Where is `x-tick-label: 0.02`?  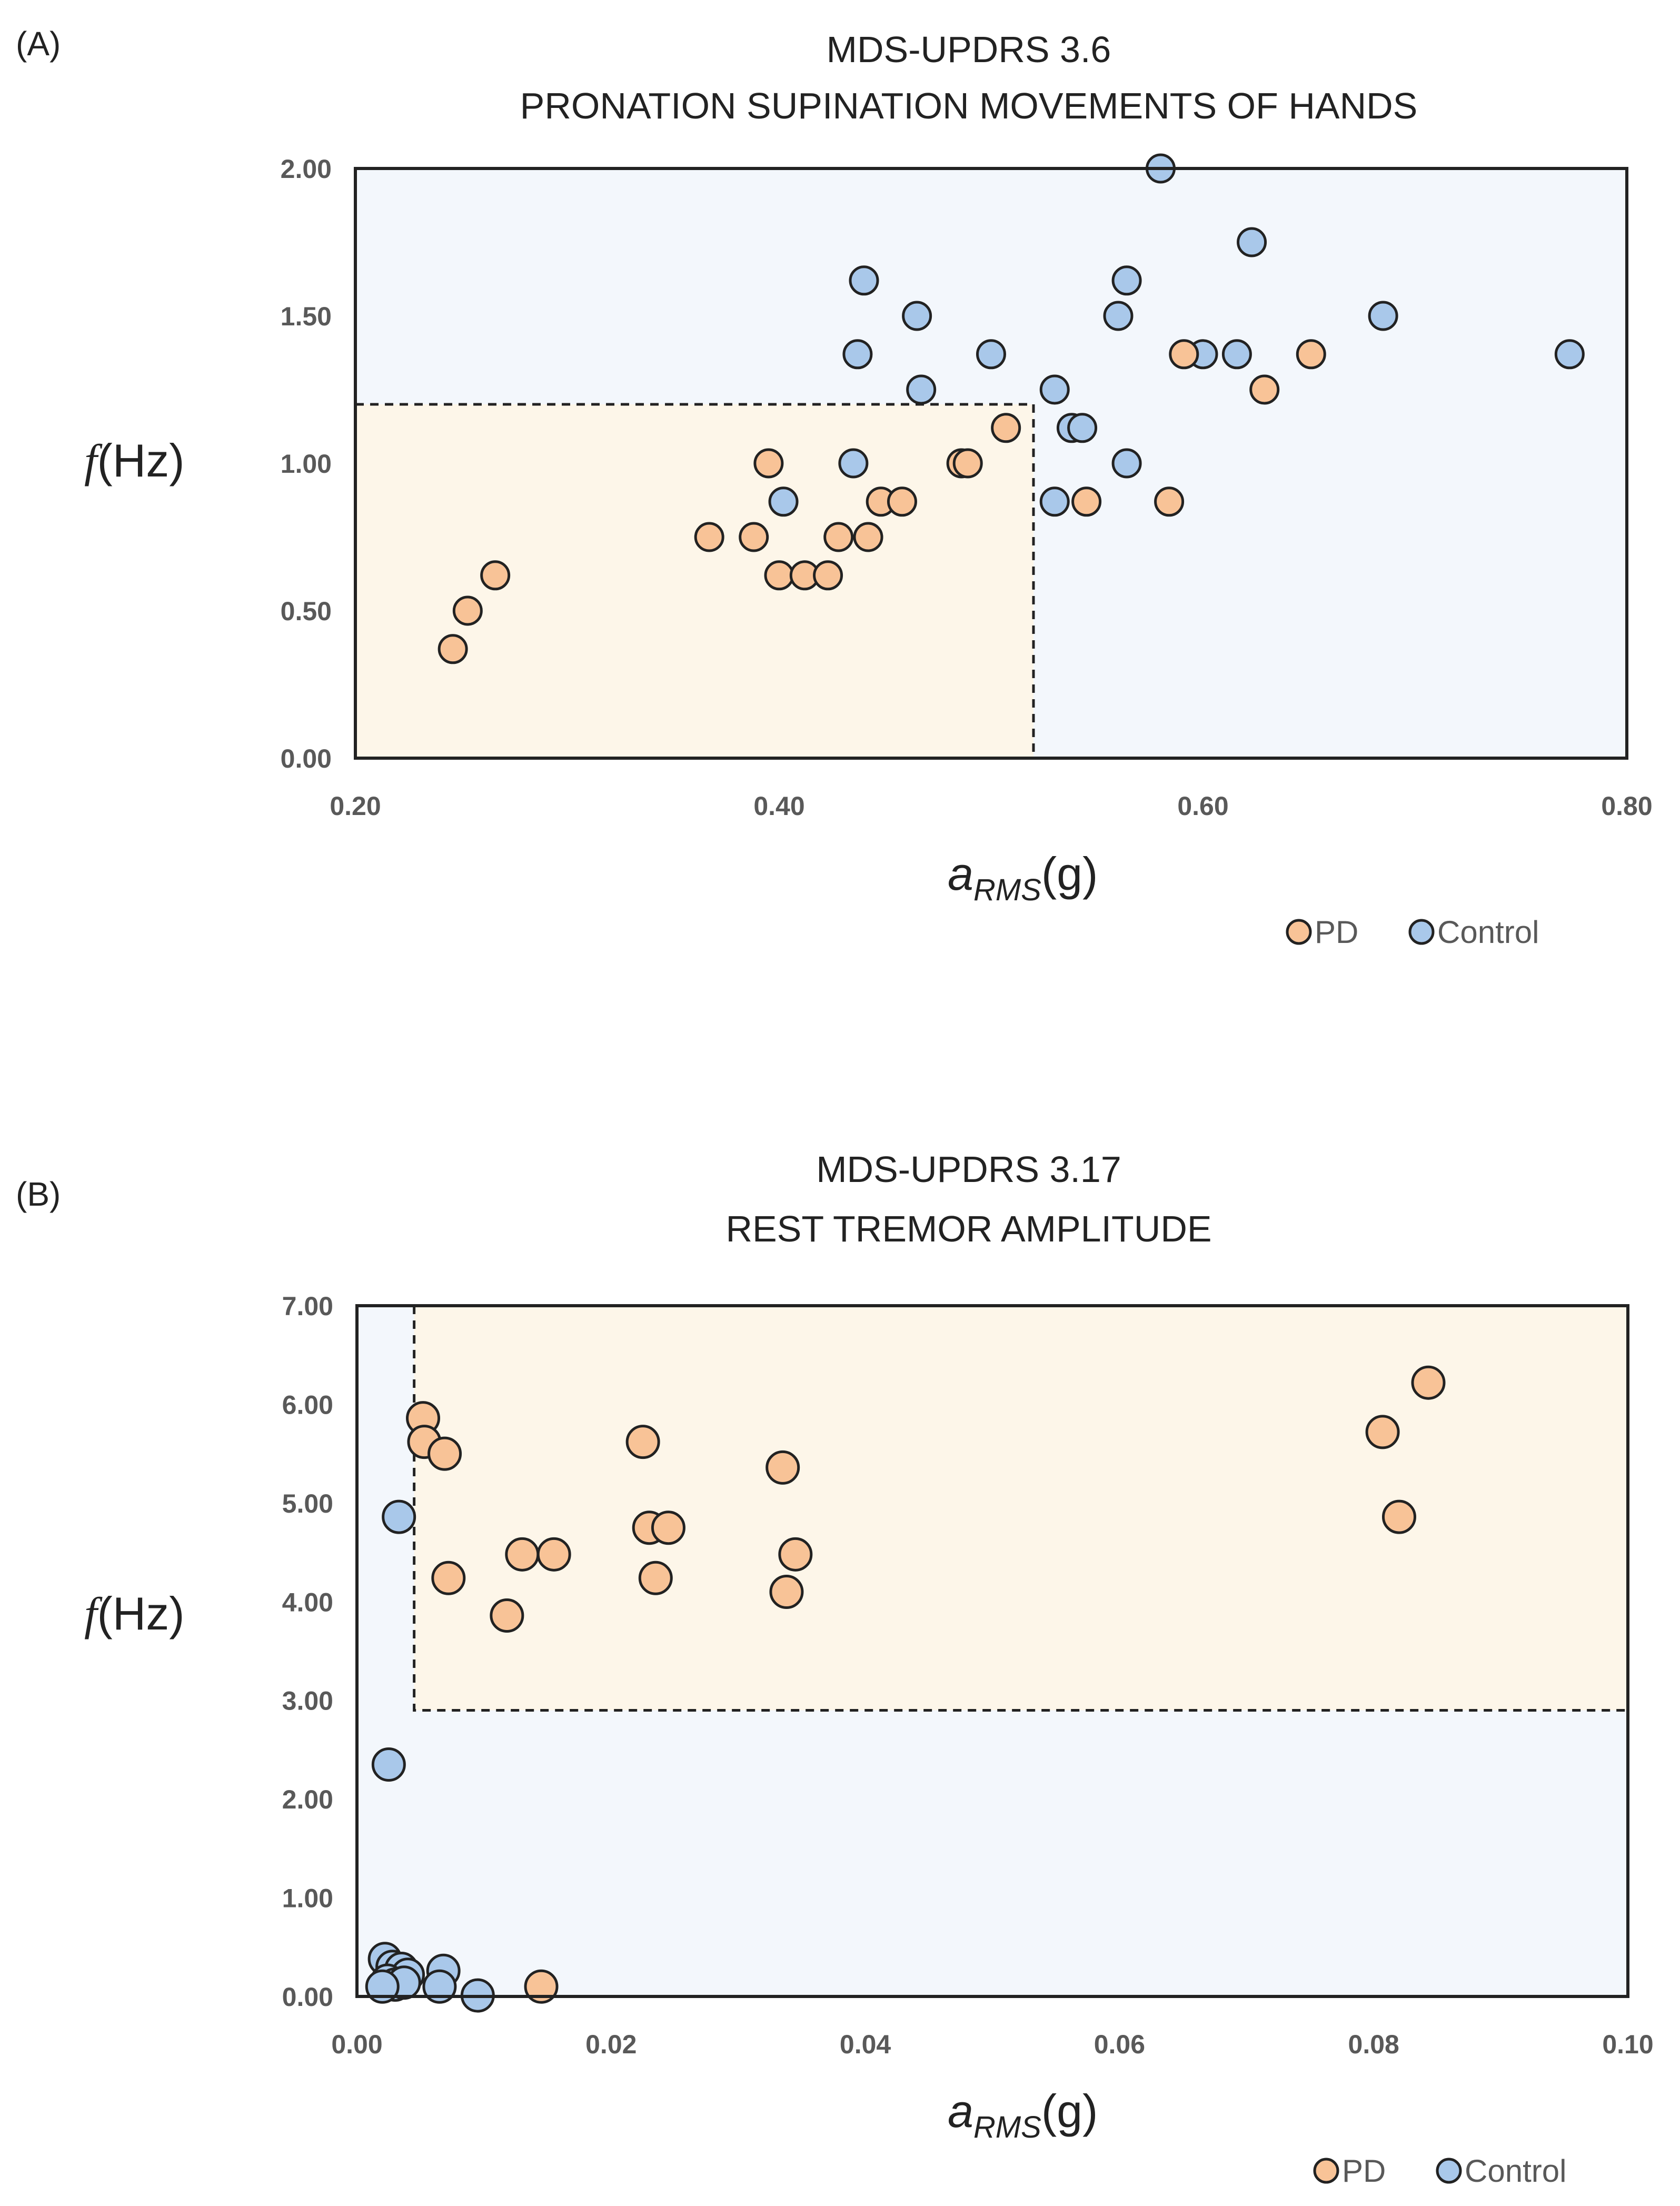 x-tick-label: 0.02 is located at coordinates (611, 2045).